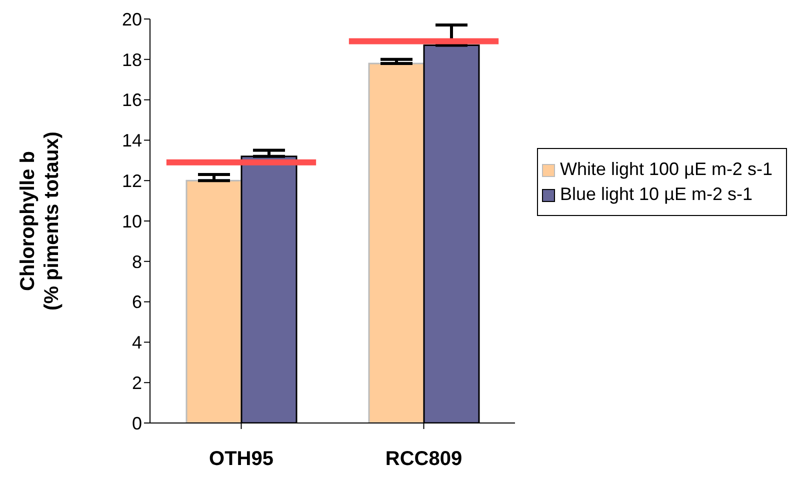 This screenshot has height=484, width=799. I want to click on x-tick-label: OTH95, so click(241, 459).